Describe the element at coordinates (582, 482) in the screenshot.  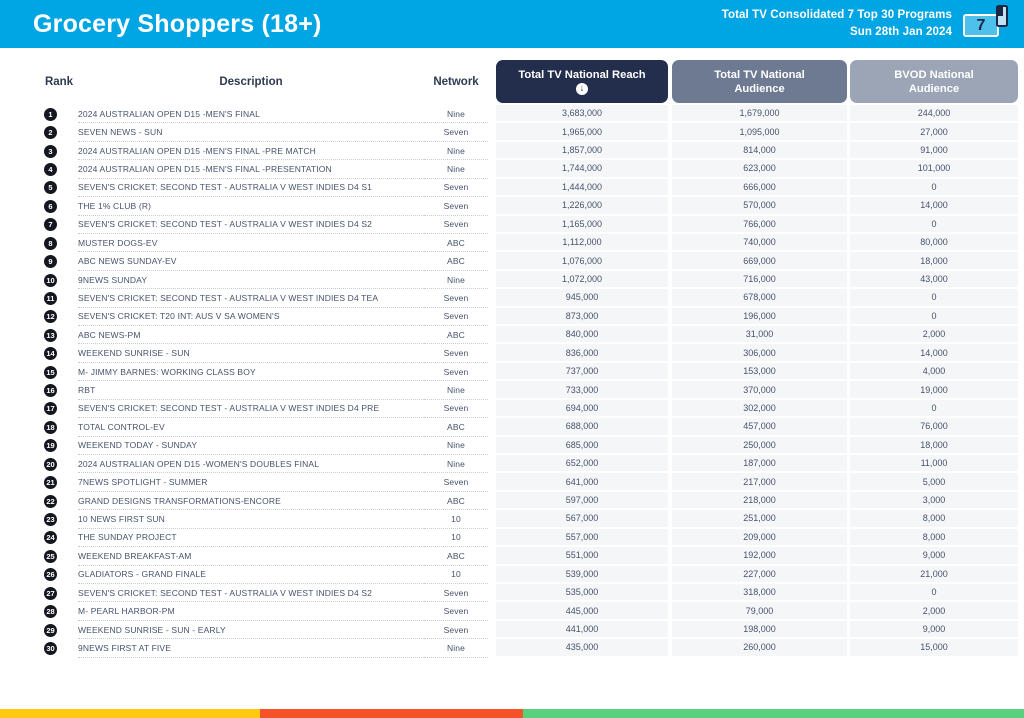
I see `total-tv-reach-cell: 641,000` at that location.